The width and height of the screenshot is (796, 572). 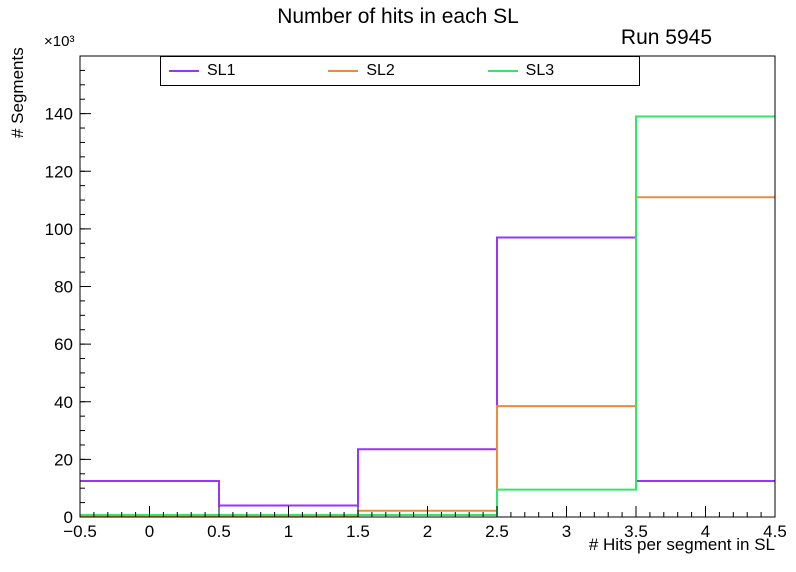 I want to click on legend-swatch-sl3, so click(x=502, y=71).